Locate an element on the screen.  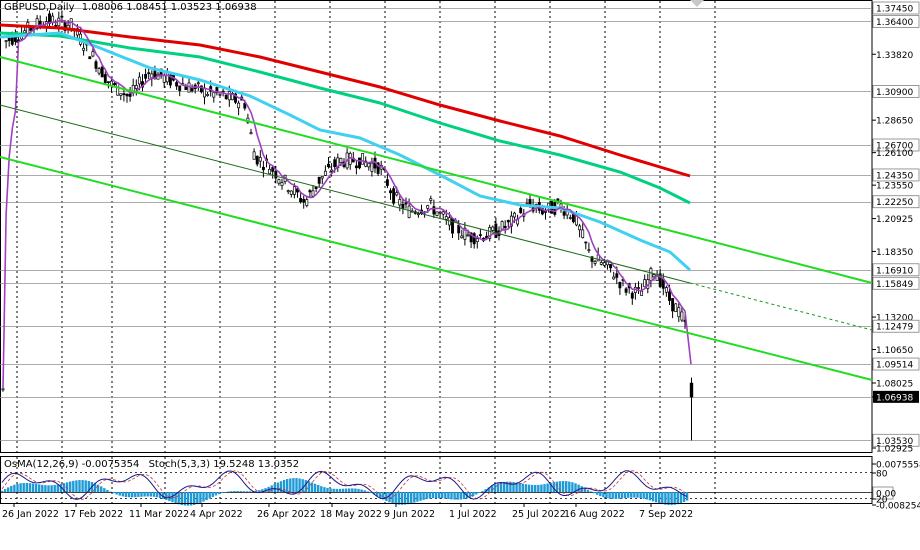
price-axis-label: 1.30900 is located at coordinates (894, 93).